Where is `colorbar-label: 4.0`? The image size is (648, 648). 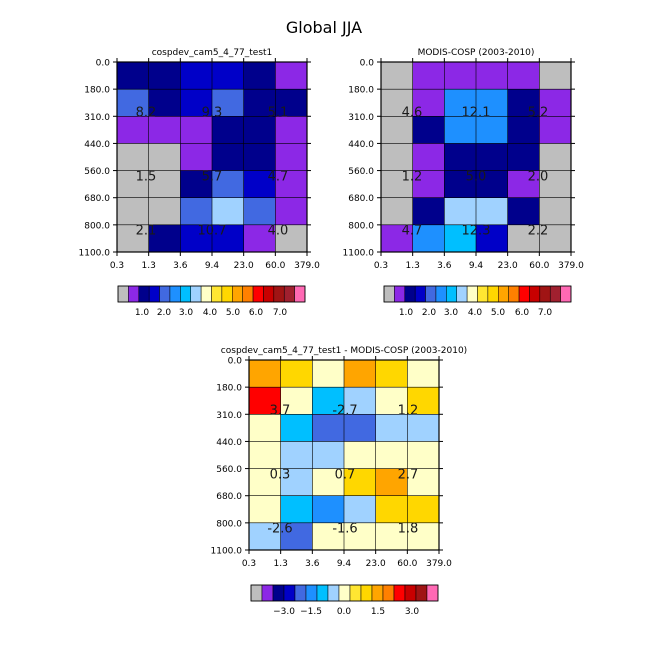
colorbar-label: 4.0 is located at coordinates (210, 313).